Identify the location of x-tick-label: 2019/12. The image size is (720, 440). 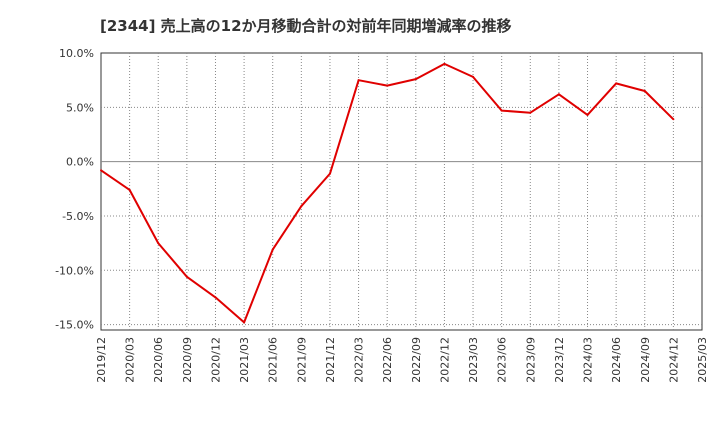
(101, 360).